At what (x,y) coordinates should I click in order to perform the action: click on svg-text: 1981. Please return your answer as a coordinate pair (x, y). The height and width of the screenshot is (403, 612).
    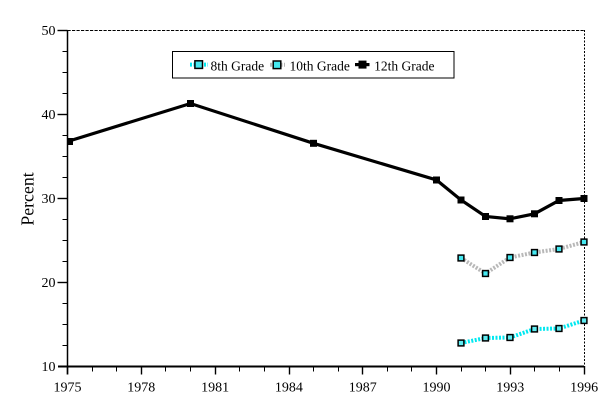
    Looking at the image, I should click on (215, 387).